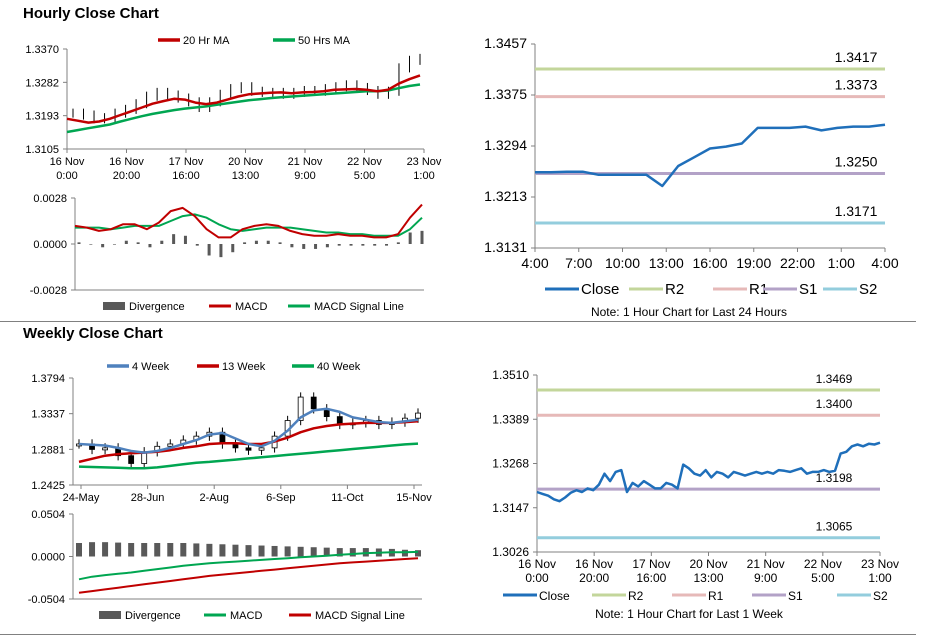 Image resolution: width=928 pixels, height=638 pixels. I want to click on weekly-1w-legend-label: S2, so click(880, 596).